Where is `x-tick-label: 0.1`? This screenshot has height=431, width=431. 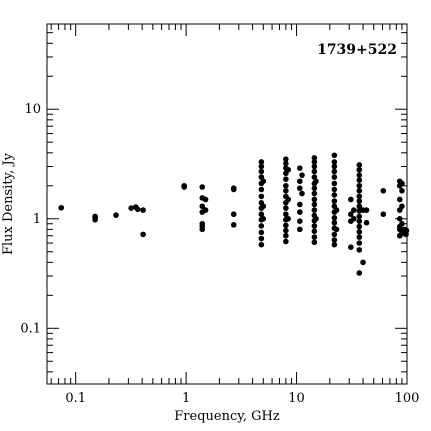 x-tick-label: 0.1 is located at coordinates (75, 398).